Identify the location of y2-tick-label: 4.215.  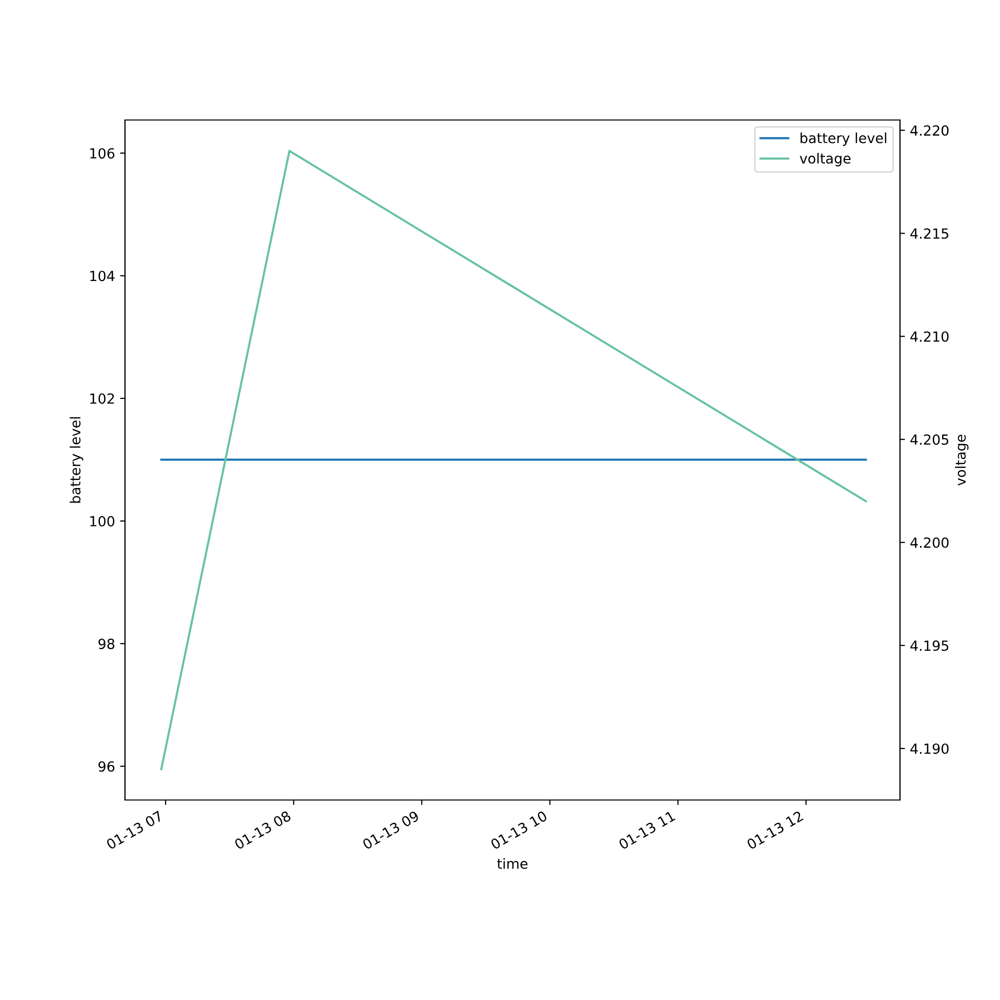
(929, 233).